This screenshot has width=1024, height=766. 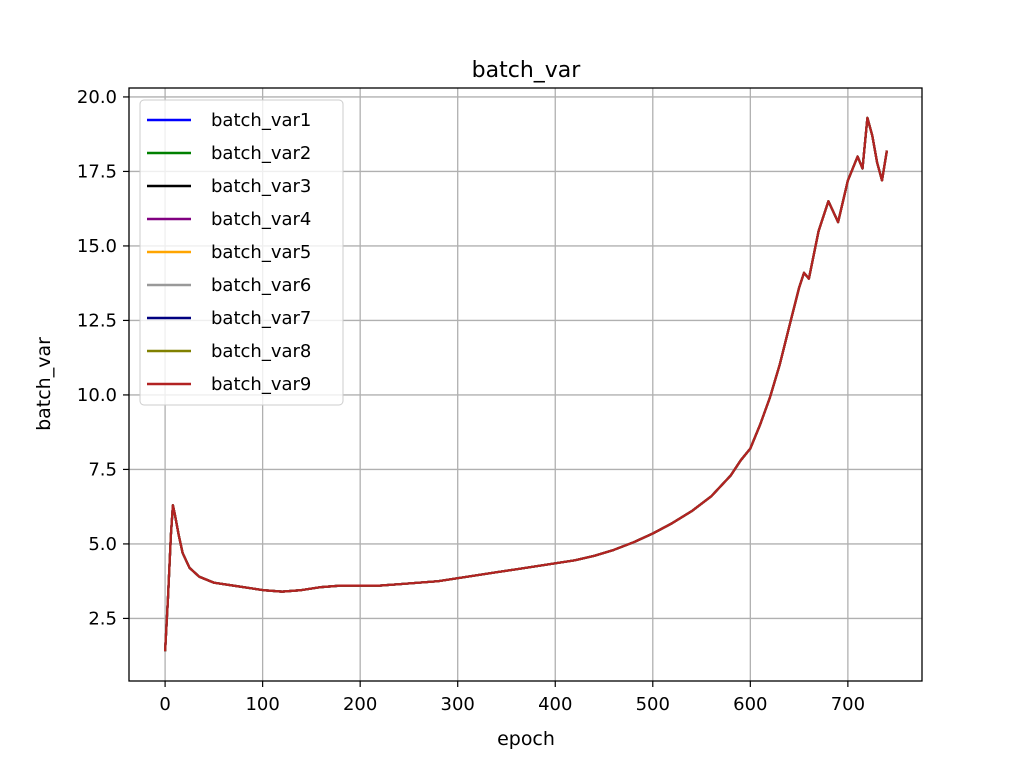 I want to click on legend-label: batch_var7, so click(x=261, y=318).